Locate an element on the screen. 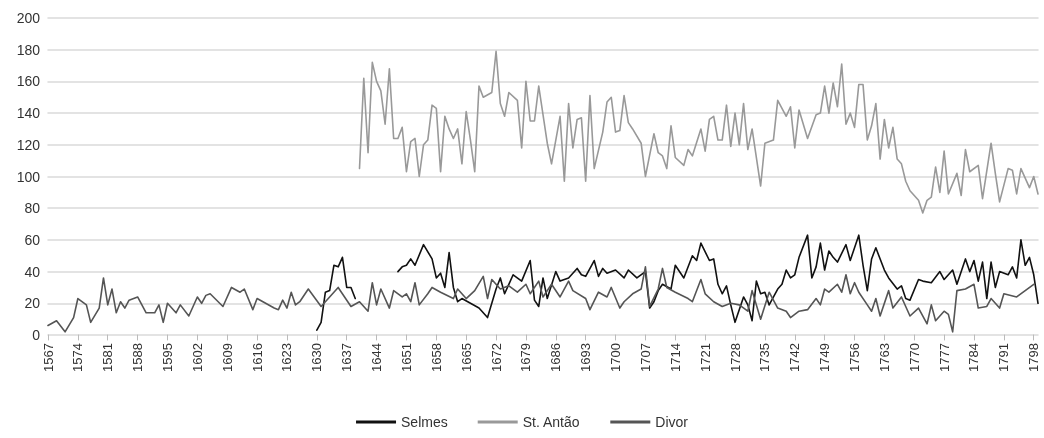 This screenshot has width=1044, height=438. y-tick-label: 40 is located at coordinates (32, 271).